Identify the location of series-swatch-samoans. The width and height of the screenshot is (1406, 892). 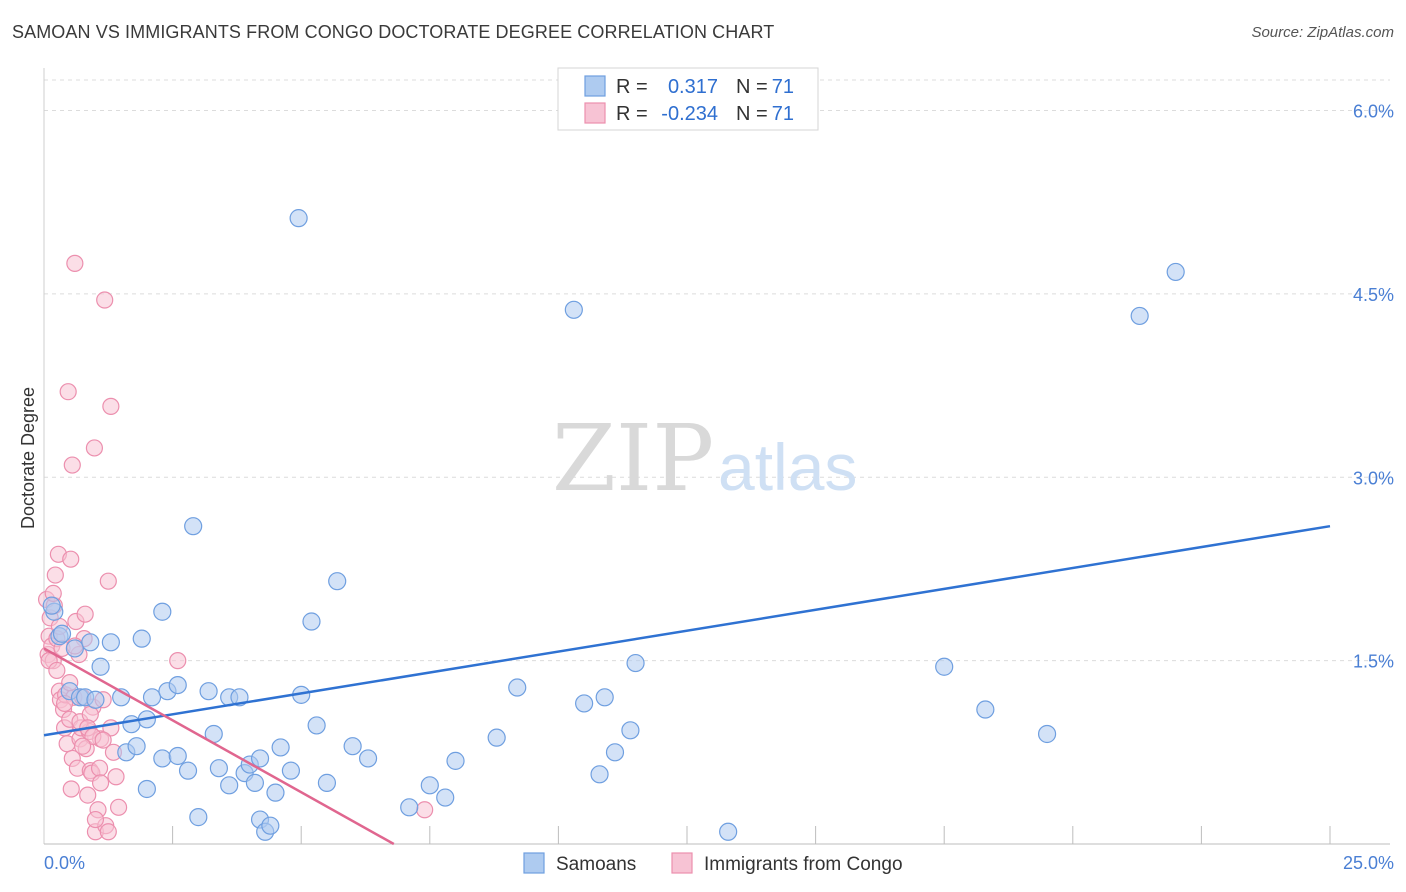
(534, 863).